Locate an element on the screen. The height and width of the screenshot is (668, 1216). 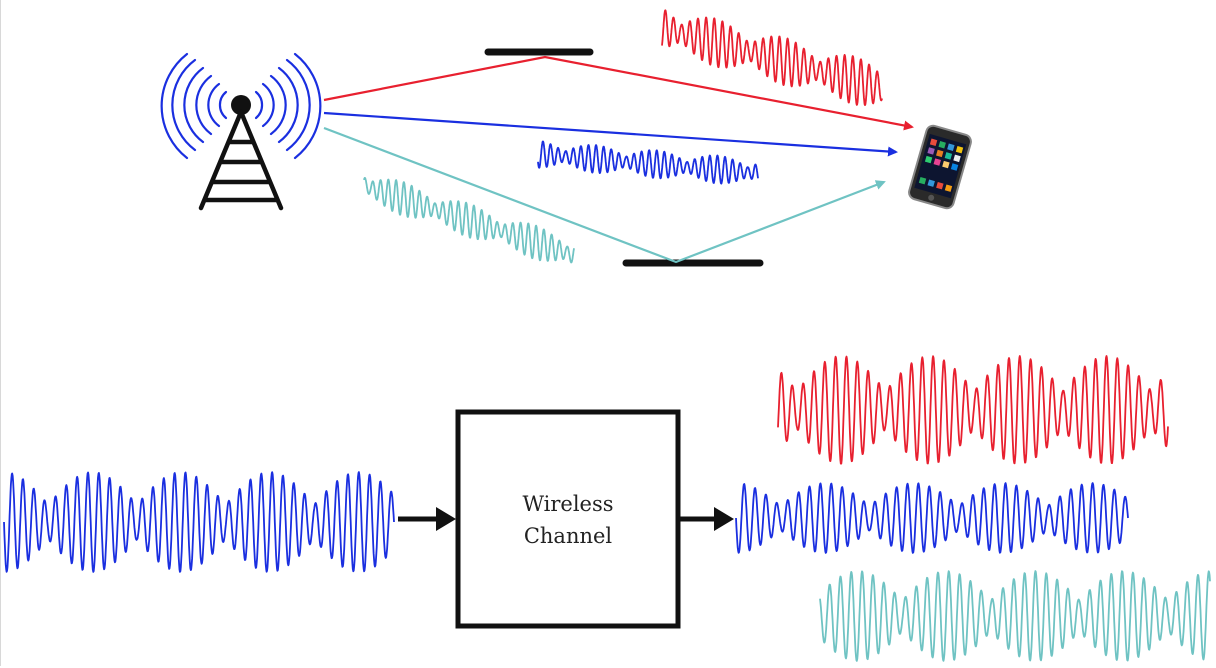
red-echo-wave-top is located at coordinates (772, 57).